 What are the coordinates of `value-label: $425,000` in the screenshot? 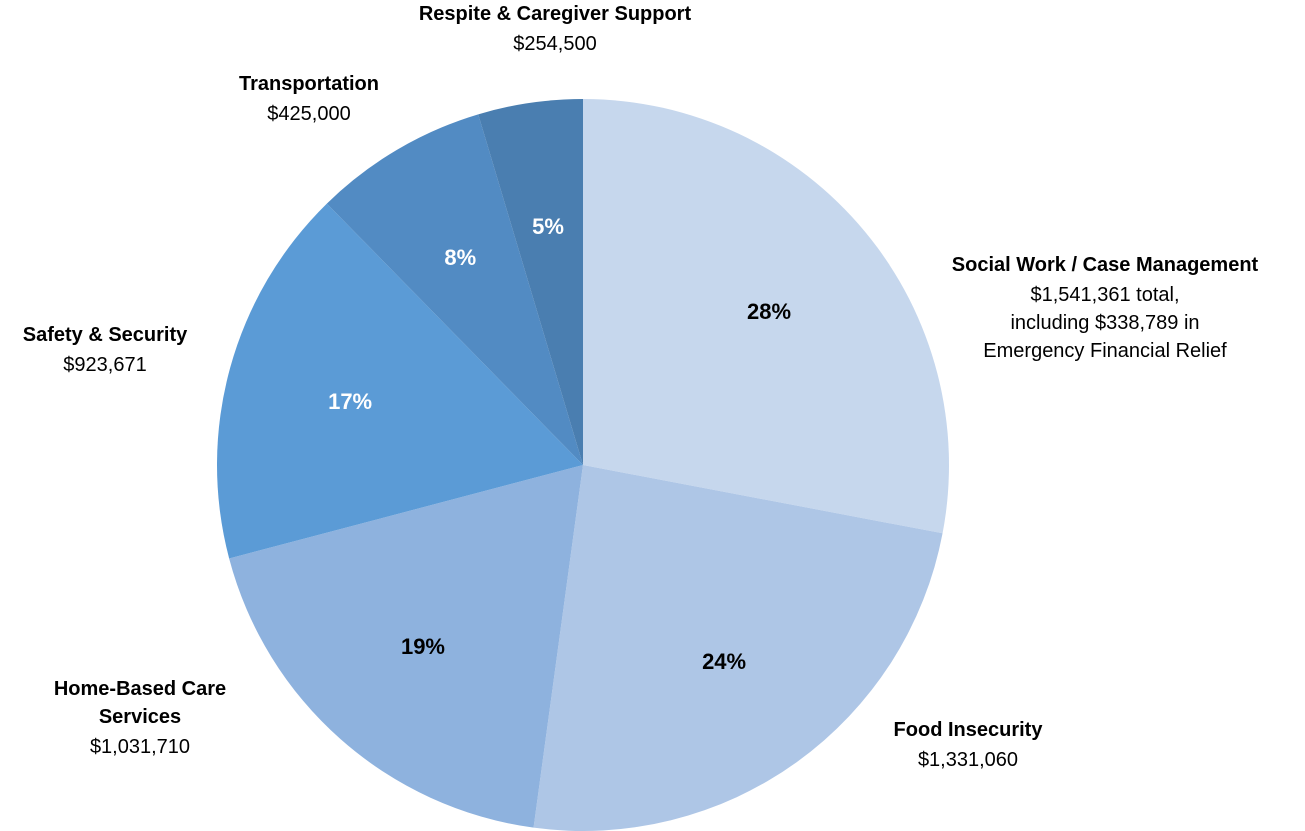 It's located at (308, 114).